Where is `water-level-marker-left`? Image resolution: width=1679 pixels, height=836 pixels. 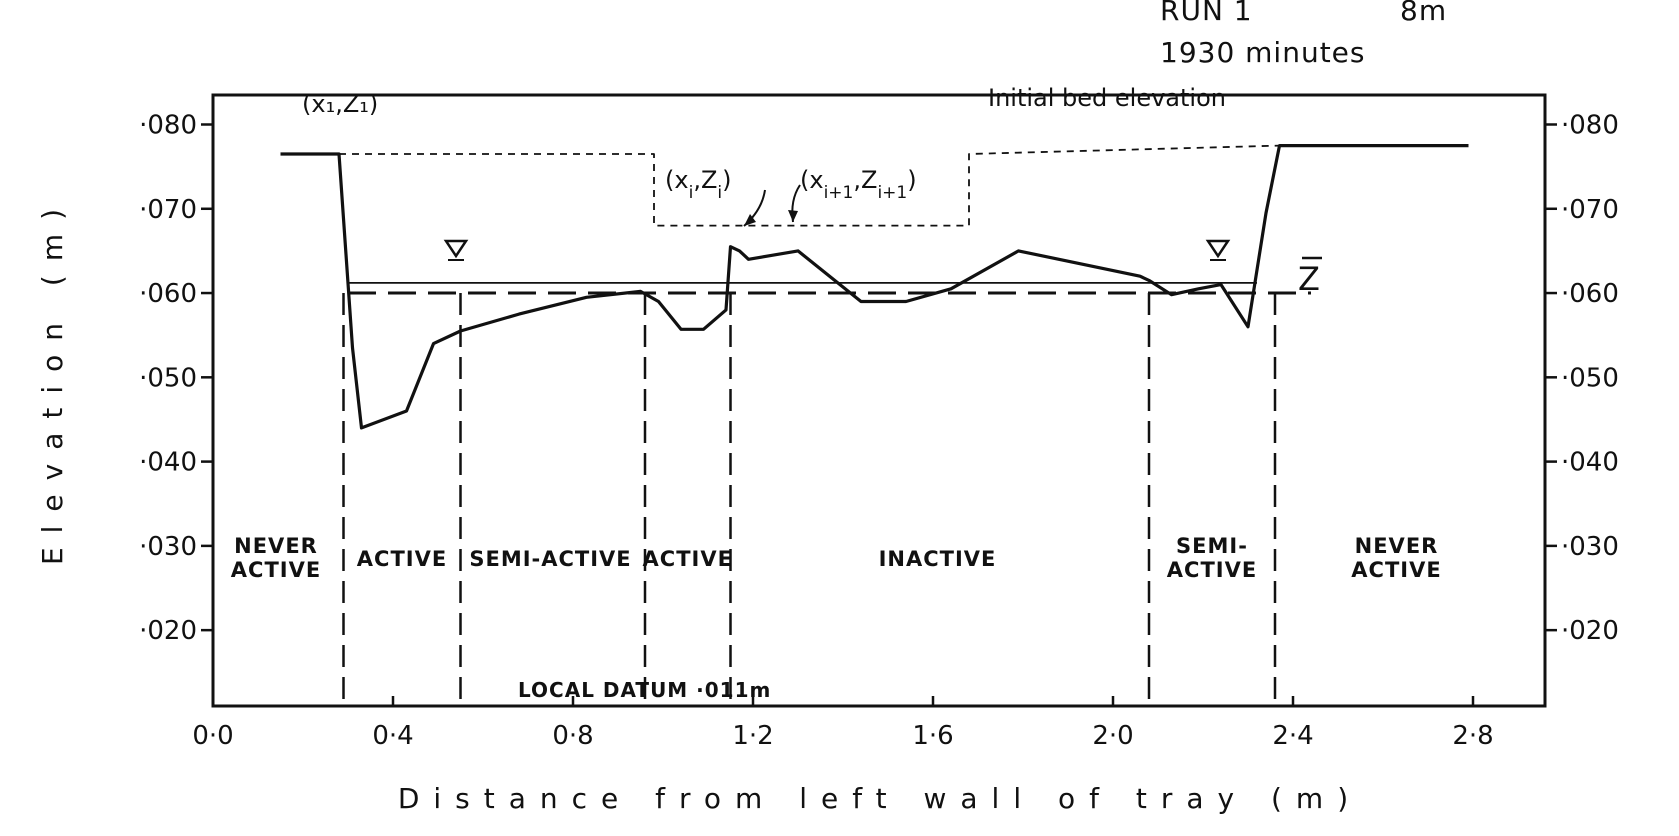 water-level-marker-left is located at coordinates (456, 250).